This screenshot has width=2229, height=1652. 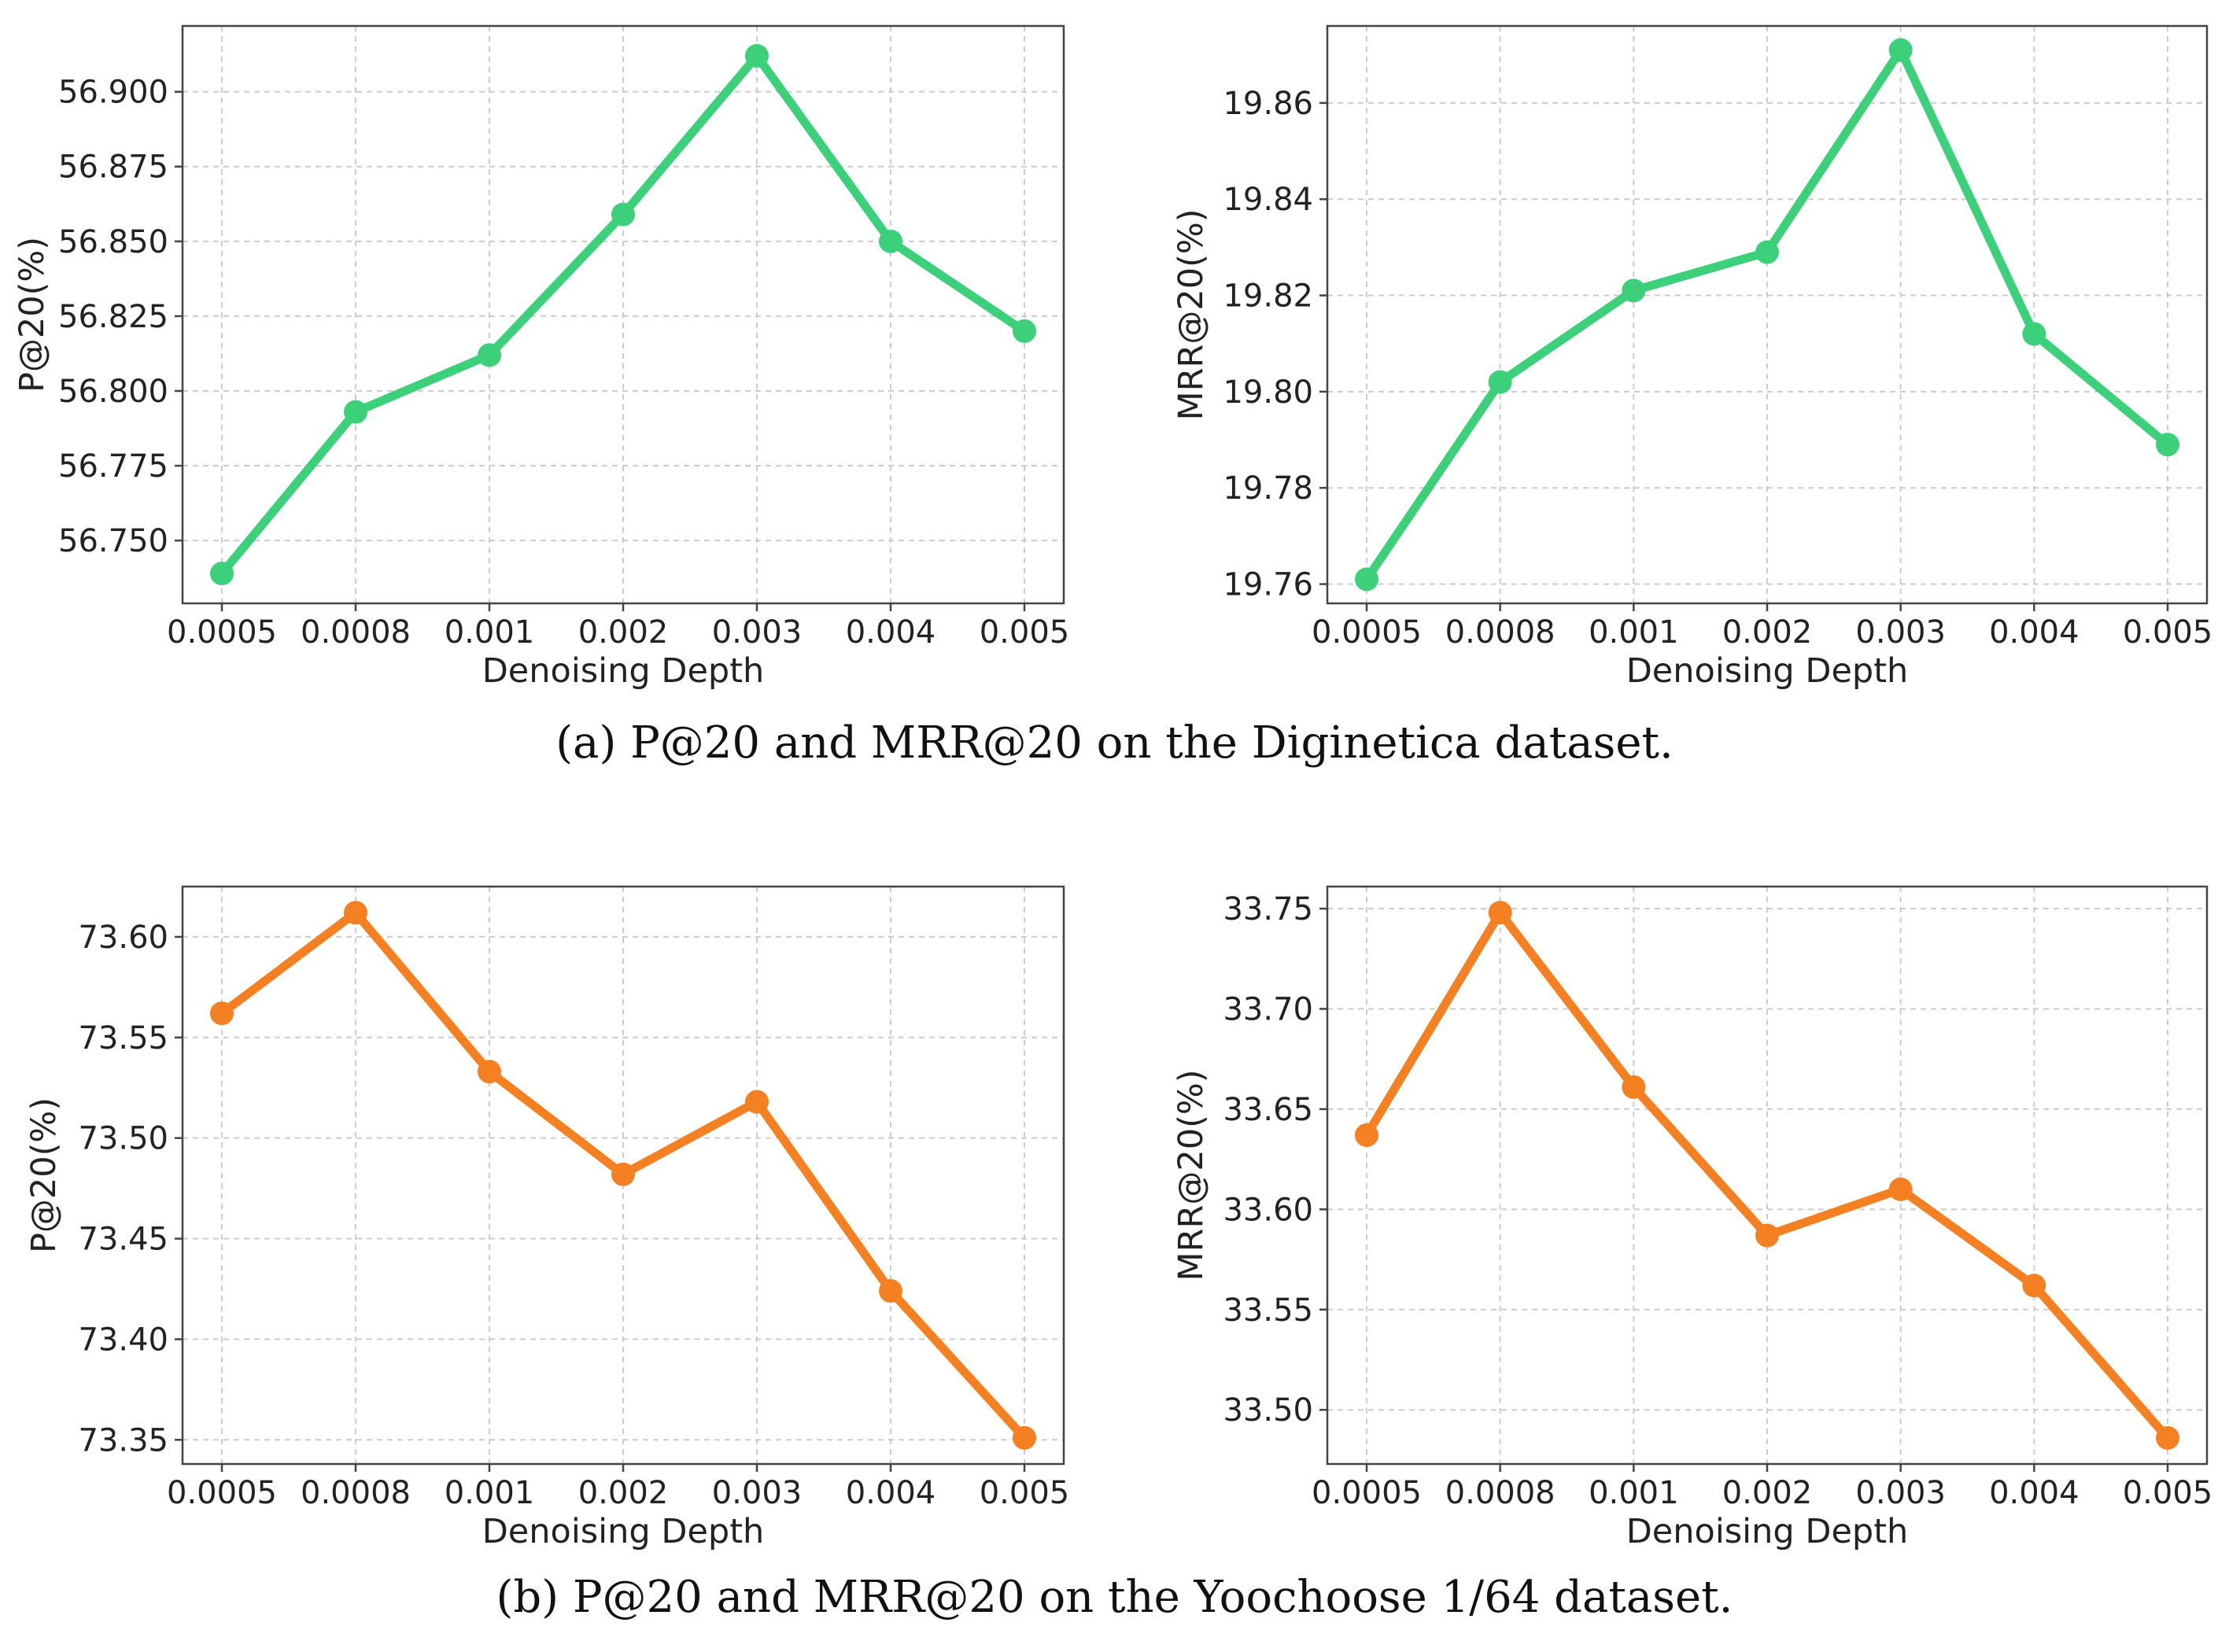 What do you see at coordinates (1268, 104) in the screenshot?
I see `y-tick-label: 19.86` at bounding box center [1268, 104].